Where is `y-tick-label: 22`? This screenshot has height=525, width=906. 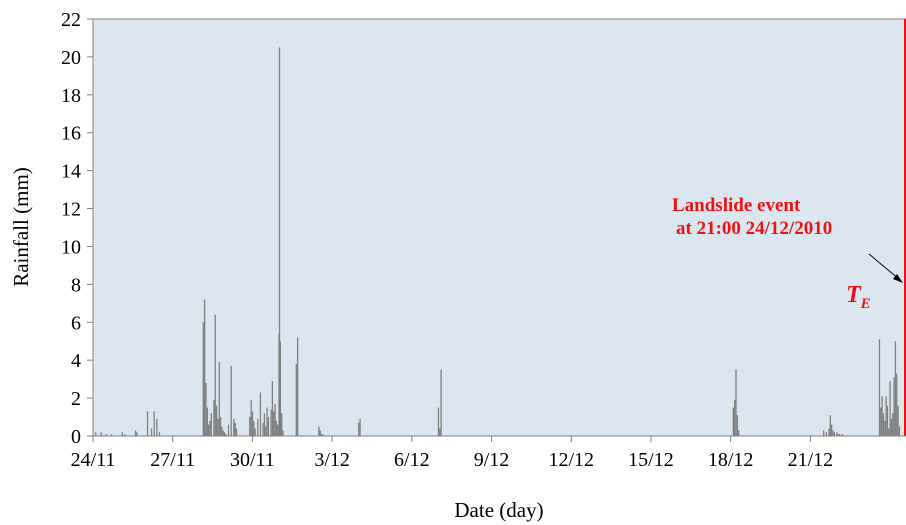
y-tick-label: 22 is located at coordinates (71, 20).